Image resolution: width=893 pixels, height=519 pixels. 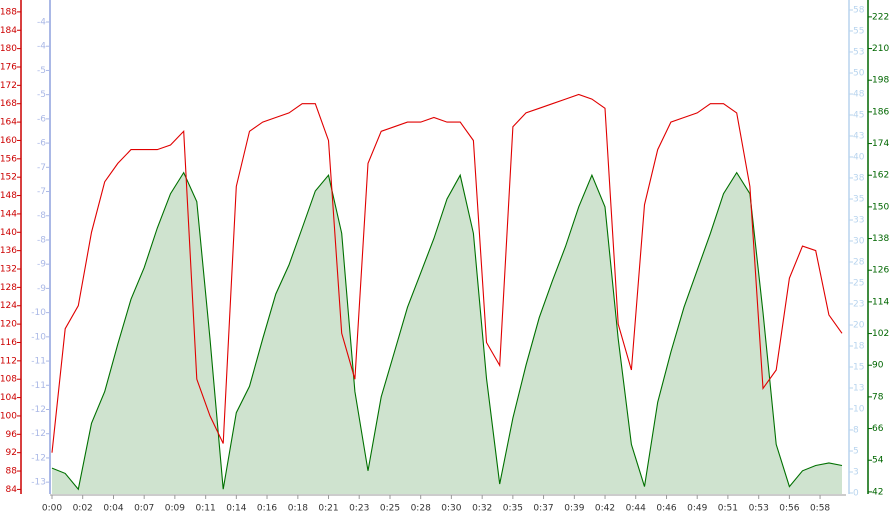 I want to click on y-tick-label: 160, so click(x=8, y=141).